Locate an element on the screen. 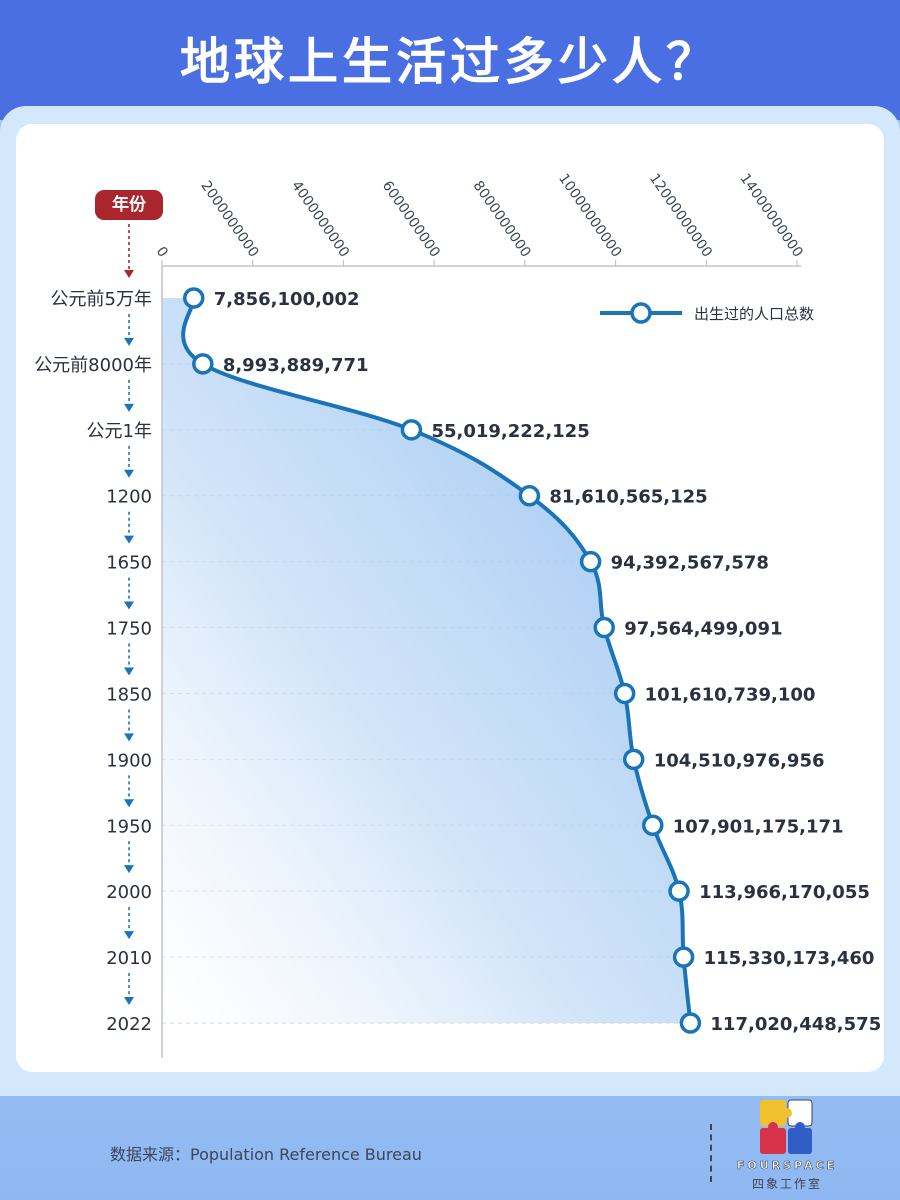 This screenshot has height=1200, width=900. category-label: 2010 is located at coordinates (129, 958).